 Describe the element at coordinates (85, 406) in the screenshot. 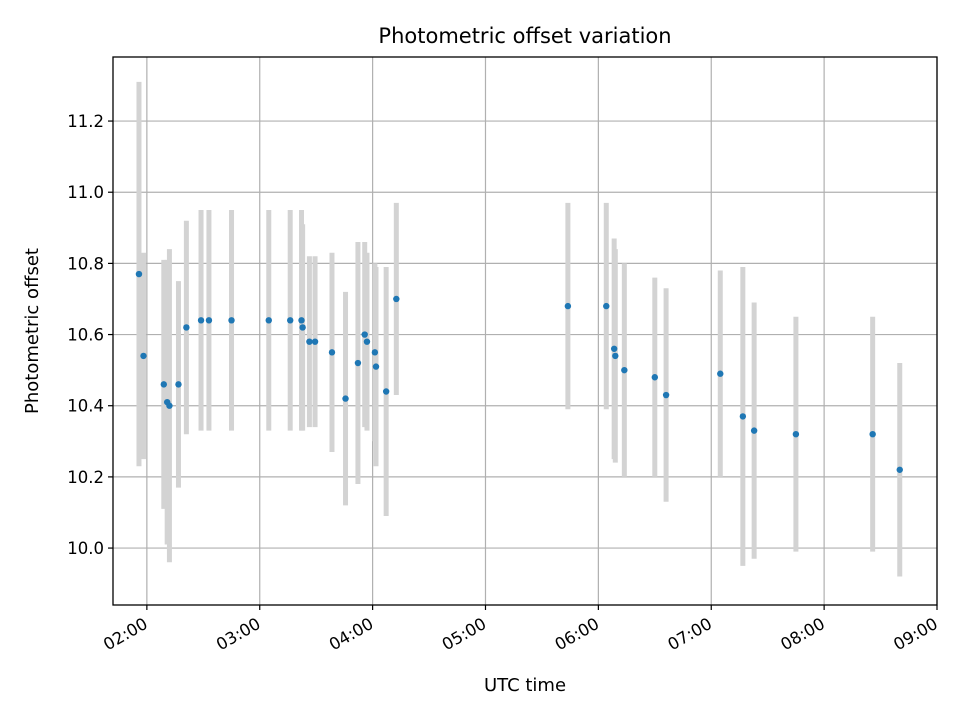

I see `y-tick-label: 10.4` at that location.